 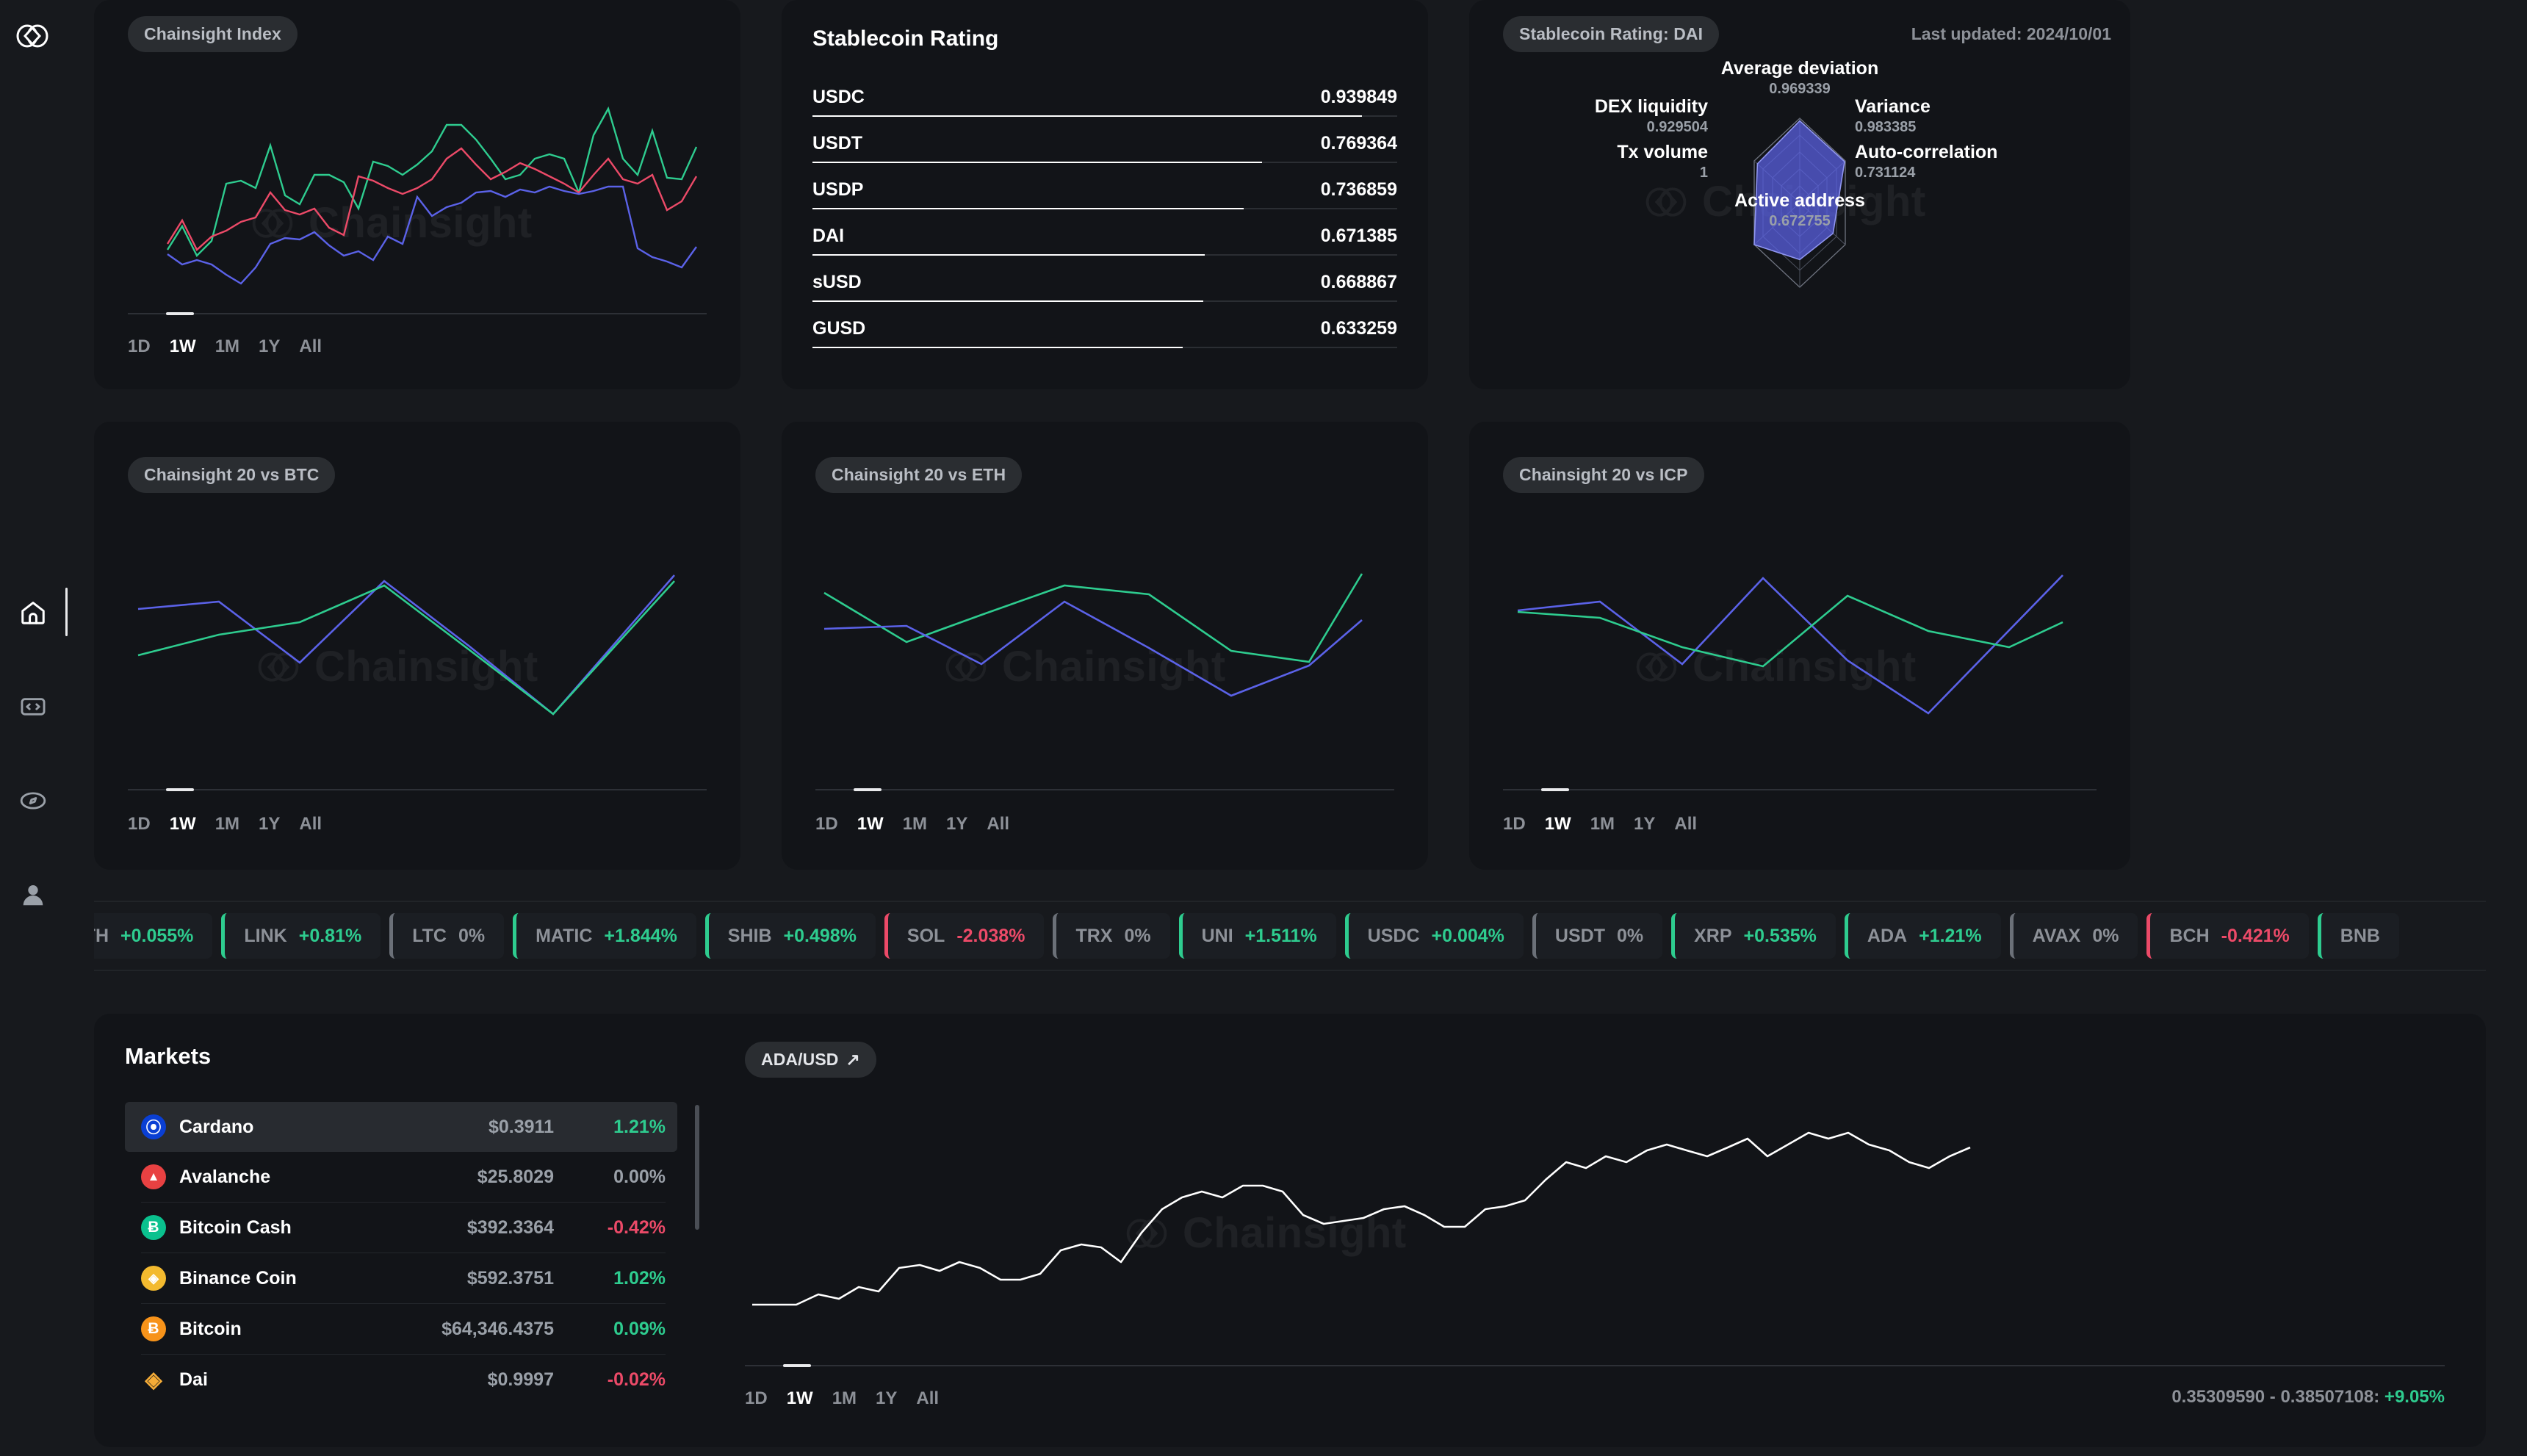 What do you see at coordinates (1393, 935) in the screenshot?
I see `ticker-symbol: USDC` at bounding box center [1393, 935].